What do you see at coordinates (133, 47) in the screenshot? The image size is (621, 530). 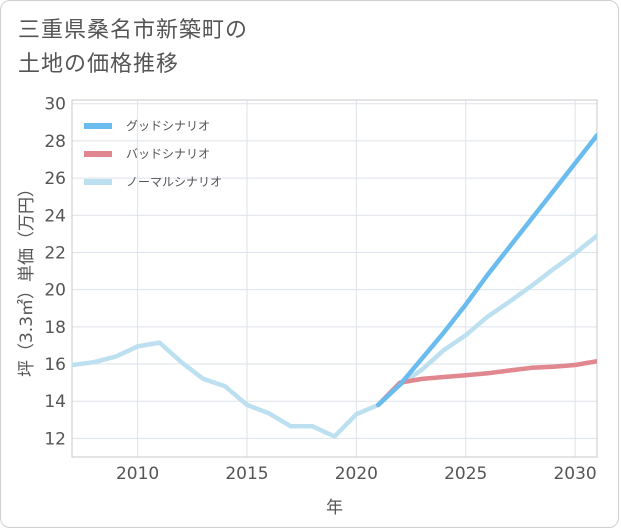 I see `page-title: 三重県桑名市新築町の 土地の価格推移` at bounding box center [133, 47].